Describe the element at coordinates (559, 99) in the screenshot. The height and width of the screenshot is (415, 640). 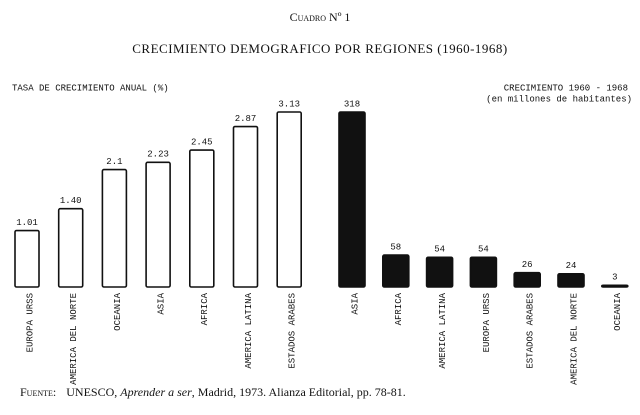
I see `y-sublabel: (en millones de habitantes)` at that location.